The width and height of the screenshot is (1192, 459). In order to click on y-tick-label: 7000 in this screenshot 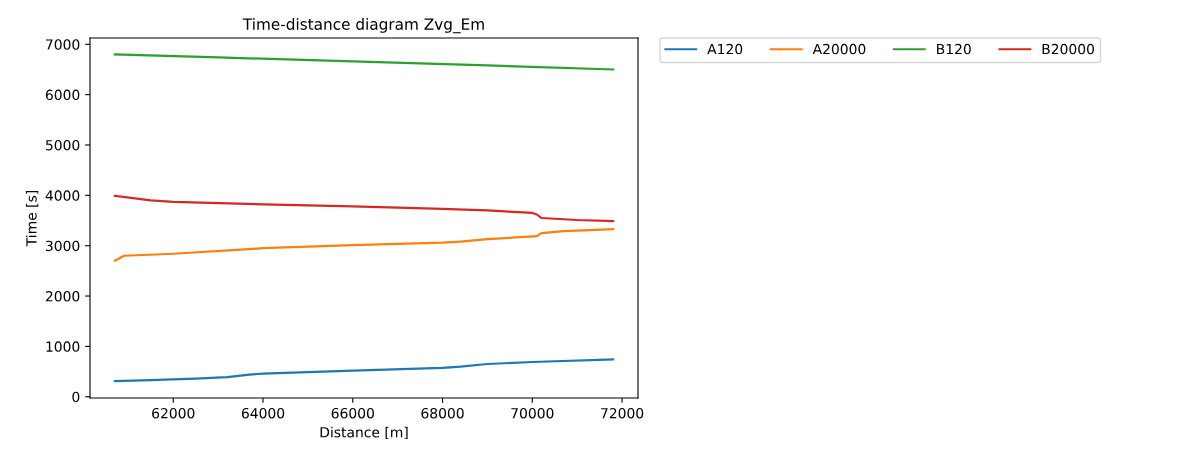, I will do `click(63, 44)`.